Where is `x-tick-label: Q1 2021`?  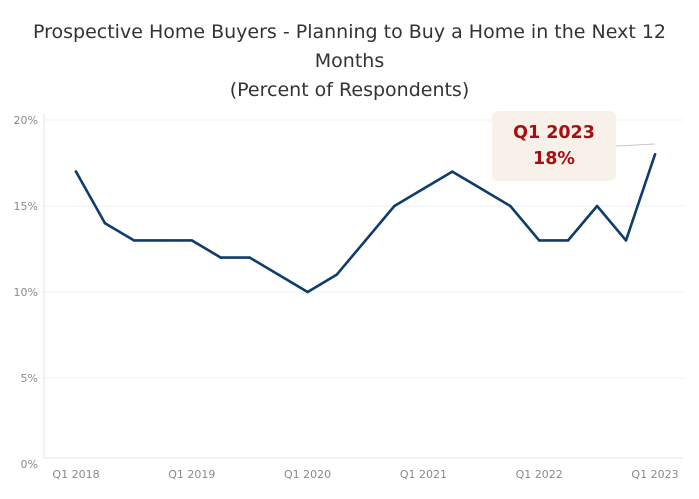 x-tick-label: Q1 2021 is located at coordinates (423, 474).